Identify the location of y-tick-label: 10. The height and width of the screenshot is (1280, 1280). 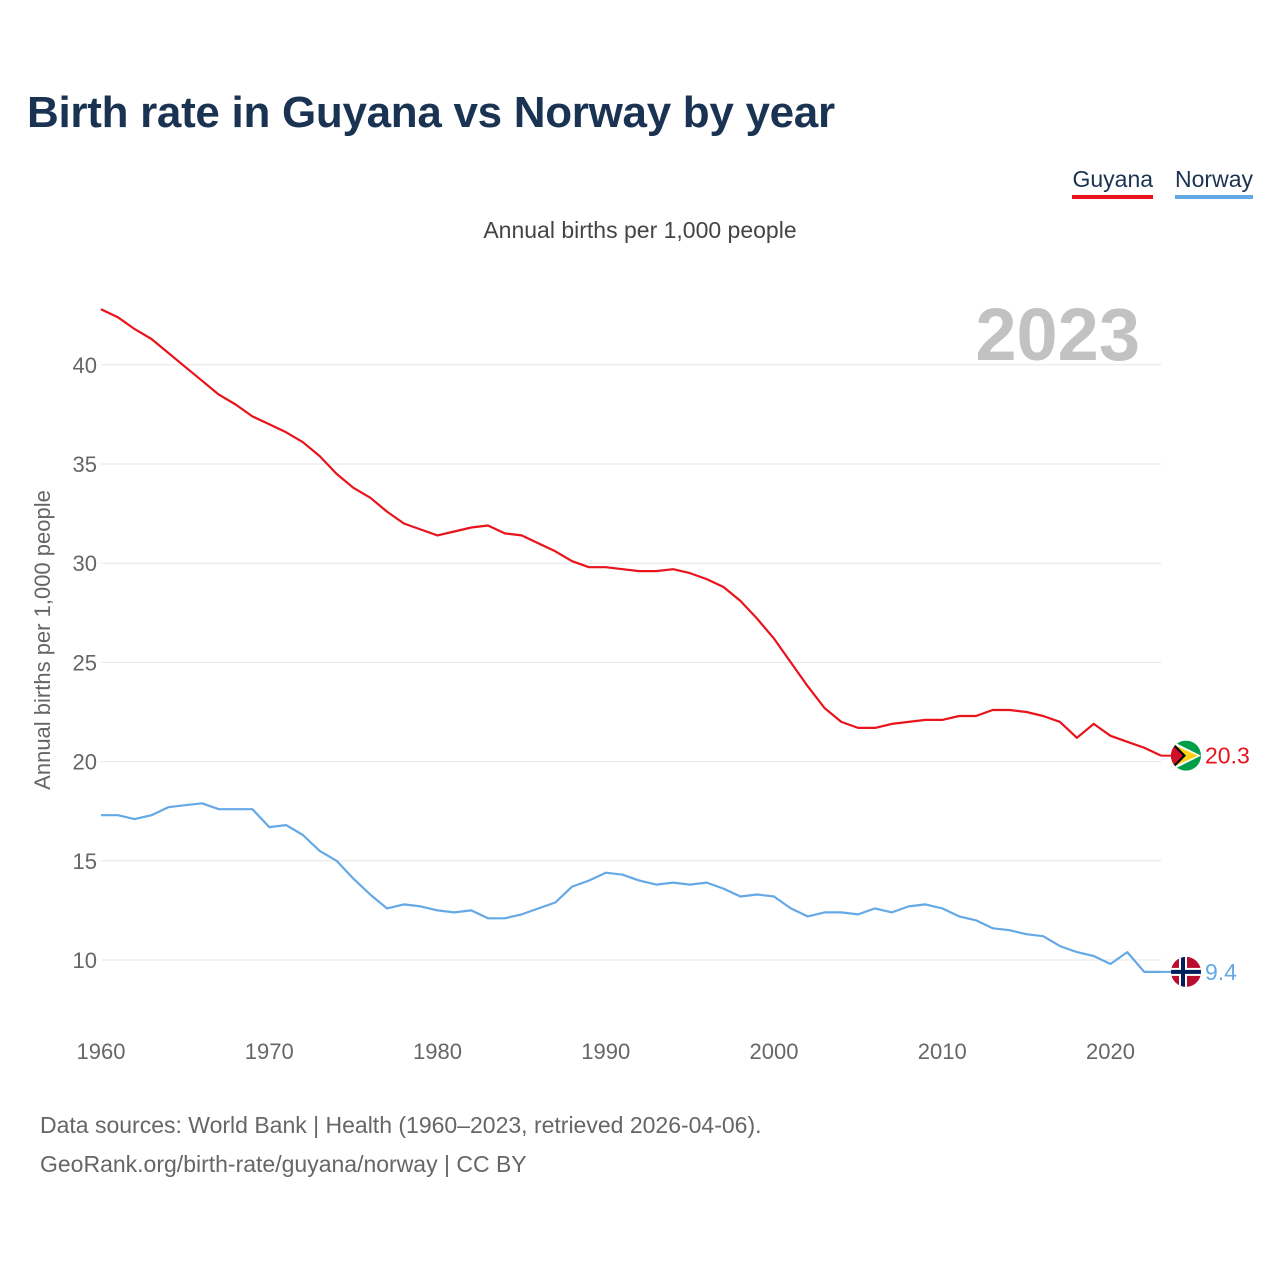
(85, 960).